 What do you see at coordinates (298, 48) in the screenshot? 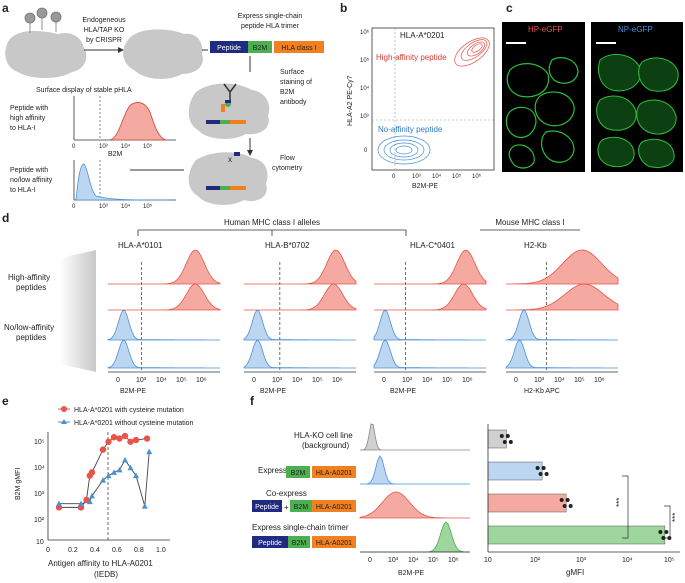
I see `hla-text: HLA class I` at bounding box center [298, 48].